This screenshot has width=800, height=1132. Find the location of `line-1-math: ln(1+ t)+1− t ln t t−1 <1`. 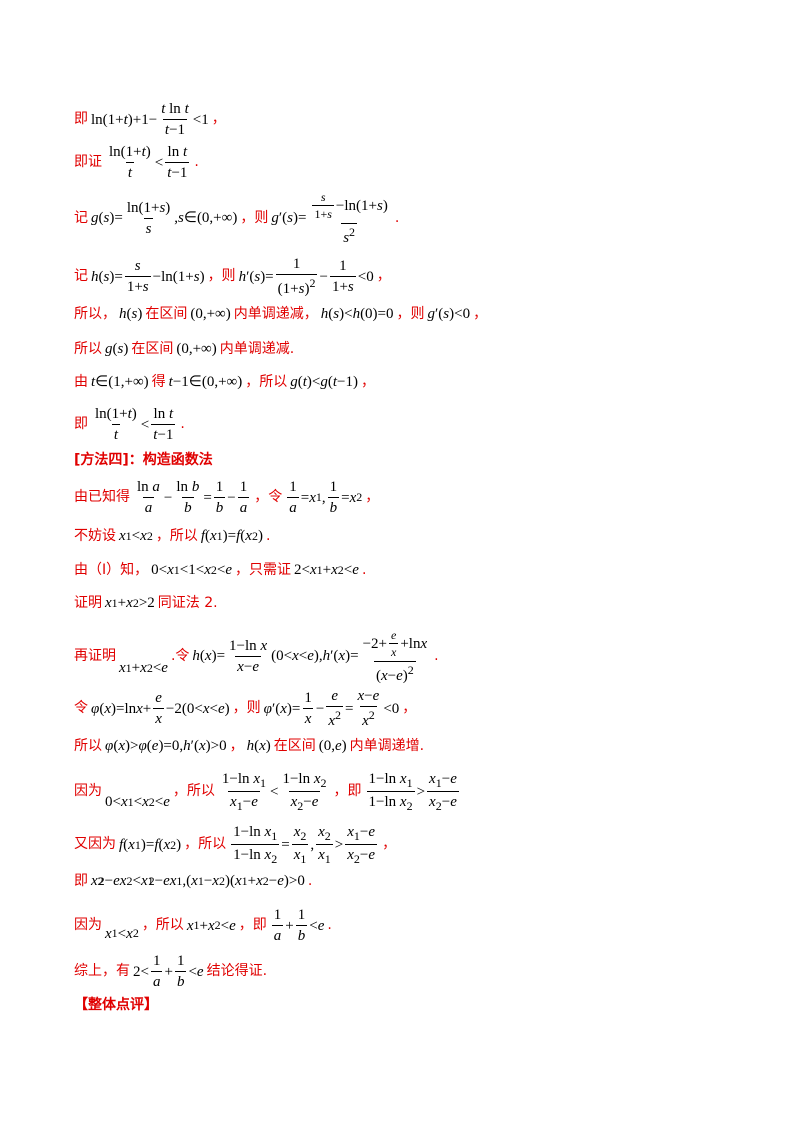

line-1-math: ln(1+ t)+1− t ln t t−1 <1 is located at coordinates (150, 119).